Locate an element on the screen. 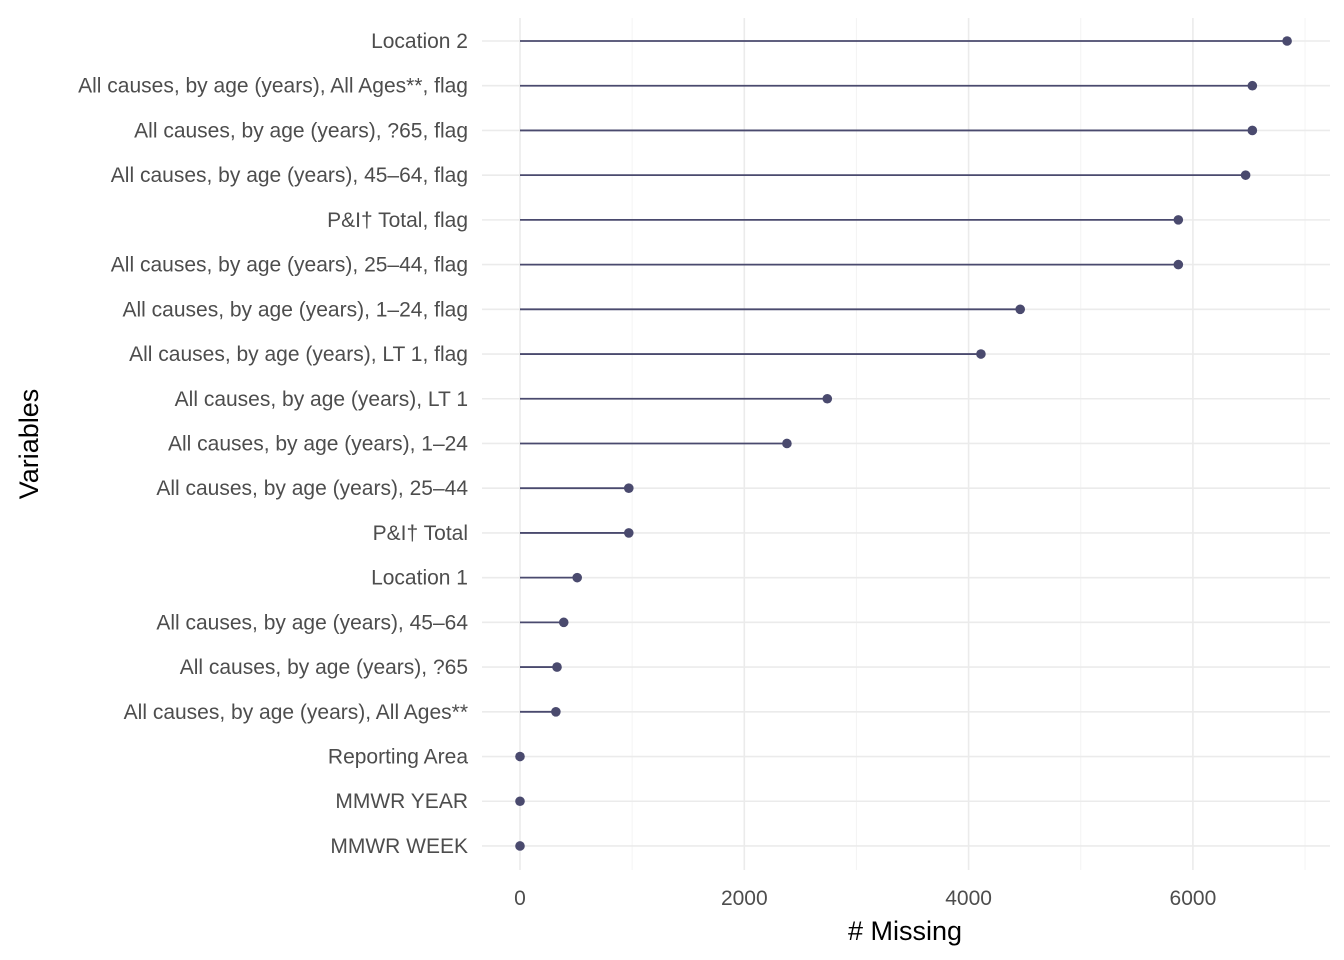 Image resolution: width=1344 pixels, height=960 pixels. y-tick-label: All causes, by age (years), 25–44, flag is located at coordinates (289, 265).